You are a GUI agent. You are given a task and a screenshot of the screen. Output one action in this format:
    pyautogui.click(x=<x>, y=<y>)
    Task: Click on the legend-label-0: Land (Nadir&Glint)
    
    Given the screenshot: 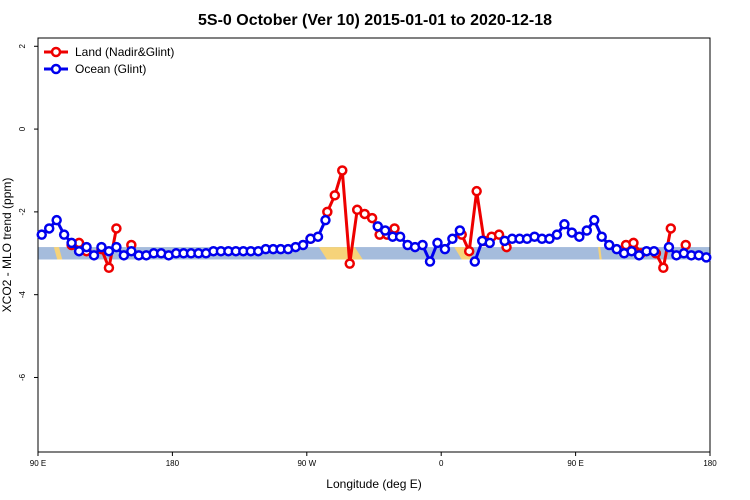 What is the action you would take?
    pyautogui.click(x=124, y=52)
    